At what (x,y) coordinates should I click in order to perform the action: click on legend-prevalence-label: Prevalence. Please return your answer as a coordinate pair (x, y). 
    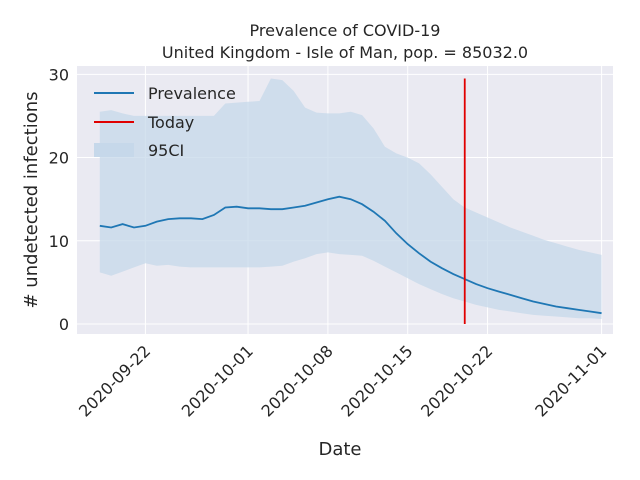
    Looking at the image, I should click on (192, 93).